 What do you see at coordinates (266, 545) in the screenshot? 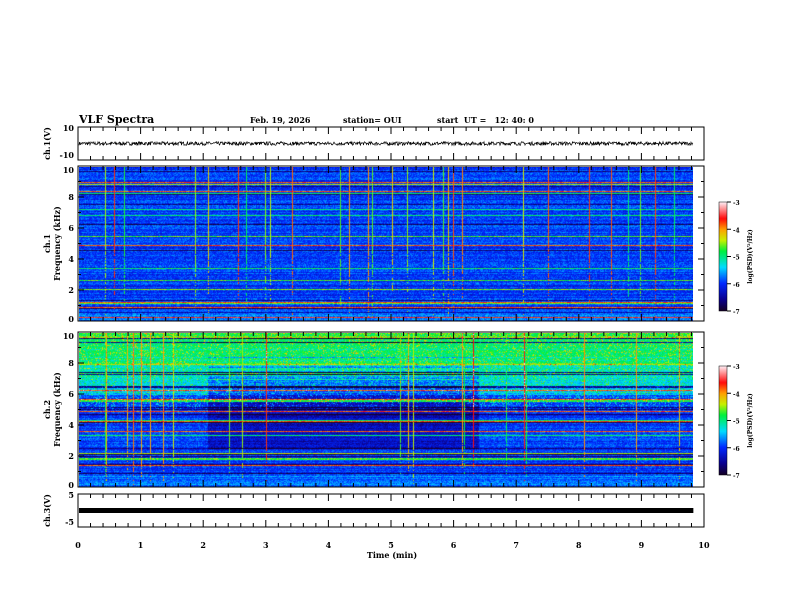
I see `x-tick-label: 3` at bounding box center [266, 545].